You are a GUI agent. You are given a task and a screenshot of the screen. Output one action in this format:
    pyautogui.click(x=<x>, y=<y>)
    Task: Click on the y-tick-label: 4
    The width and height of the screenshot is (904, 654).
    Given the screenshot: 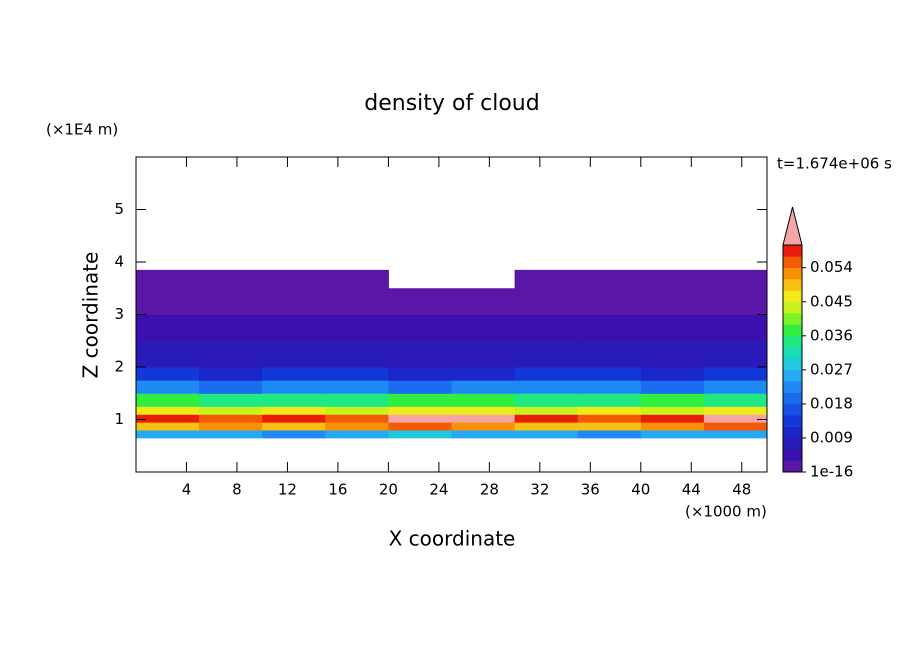 What is the action you would take?
    pyautogui.click(x=119, y=262)
    